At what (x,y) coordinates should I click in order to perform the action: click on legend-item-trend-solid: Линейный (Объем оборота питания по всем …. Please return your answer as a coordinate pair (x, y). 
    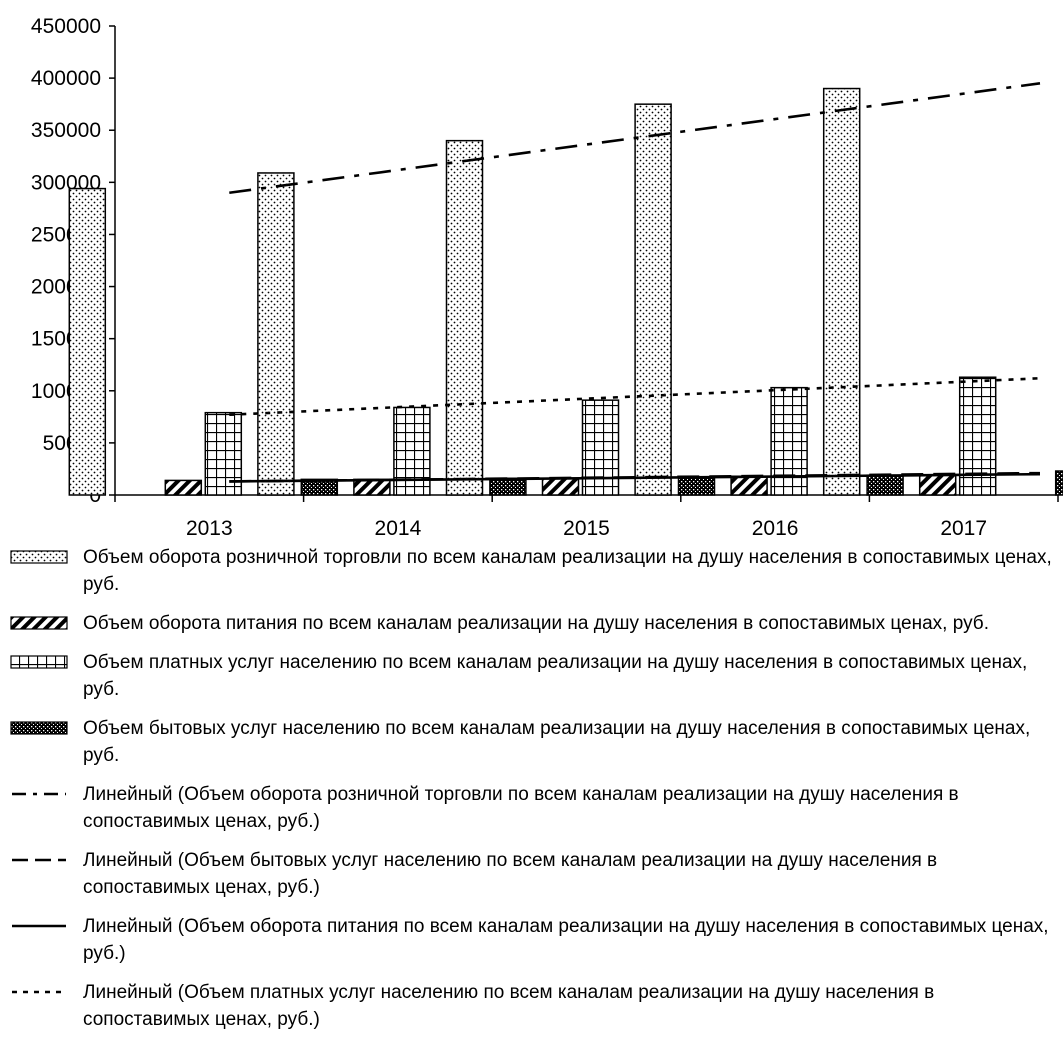
    Looking at the image, I should click on (535, 940).